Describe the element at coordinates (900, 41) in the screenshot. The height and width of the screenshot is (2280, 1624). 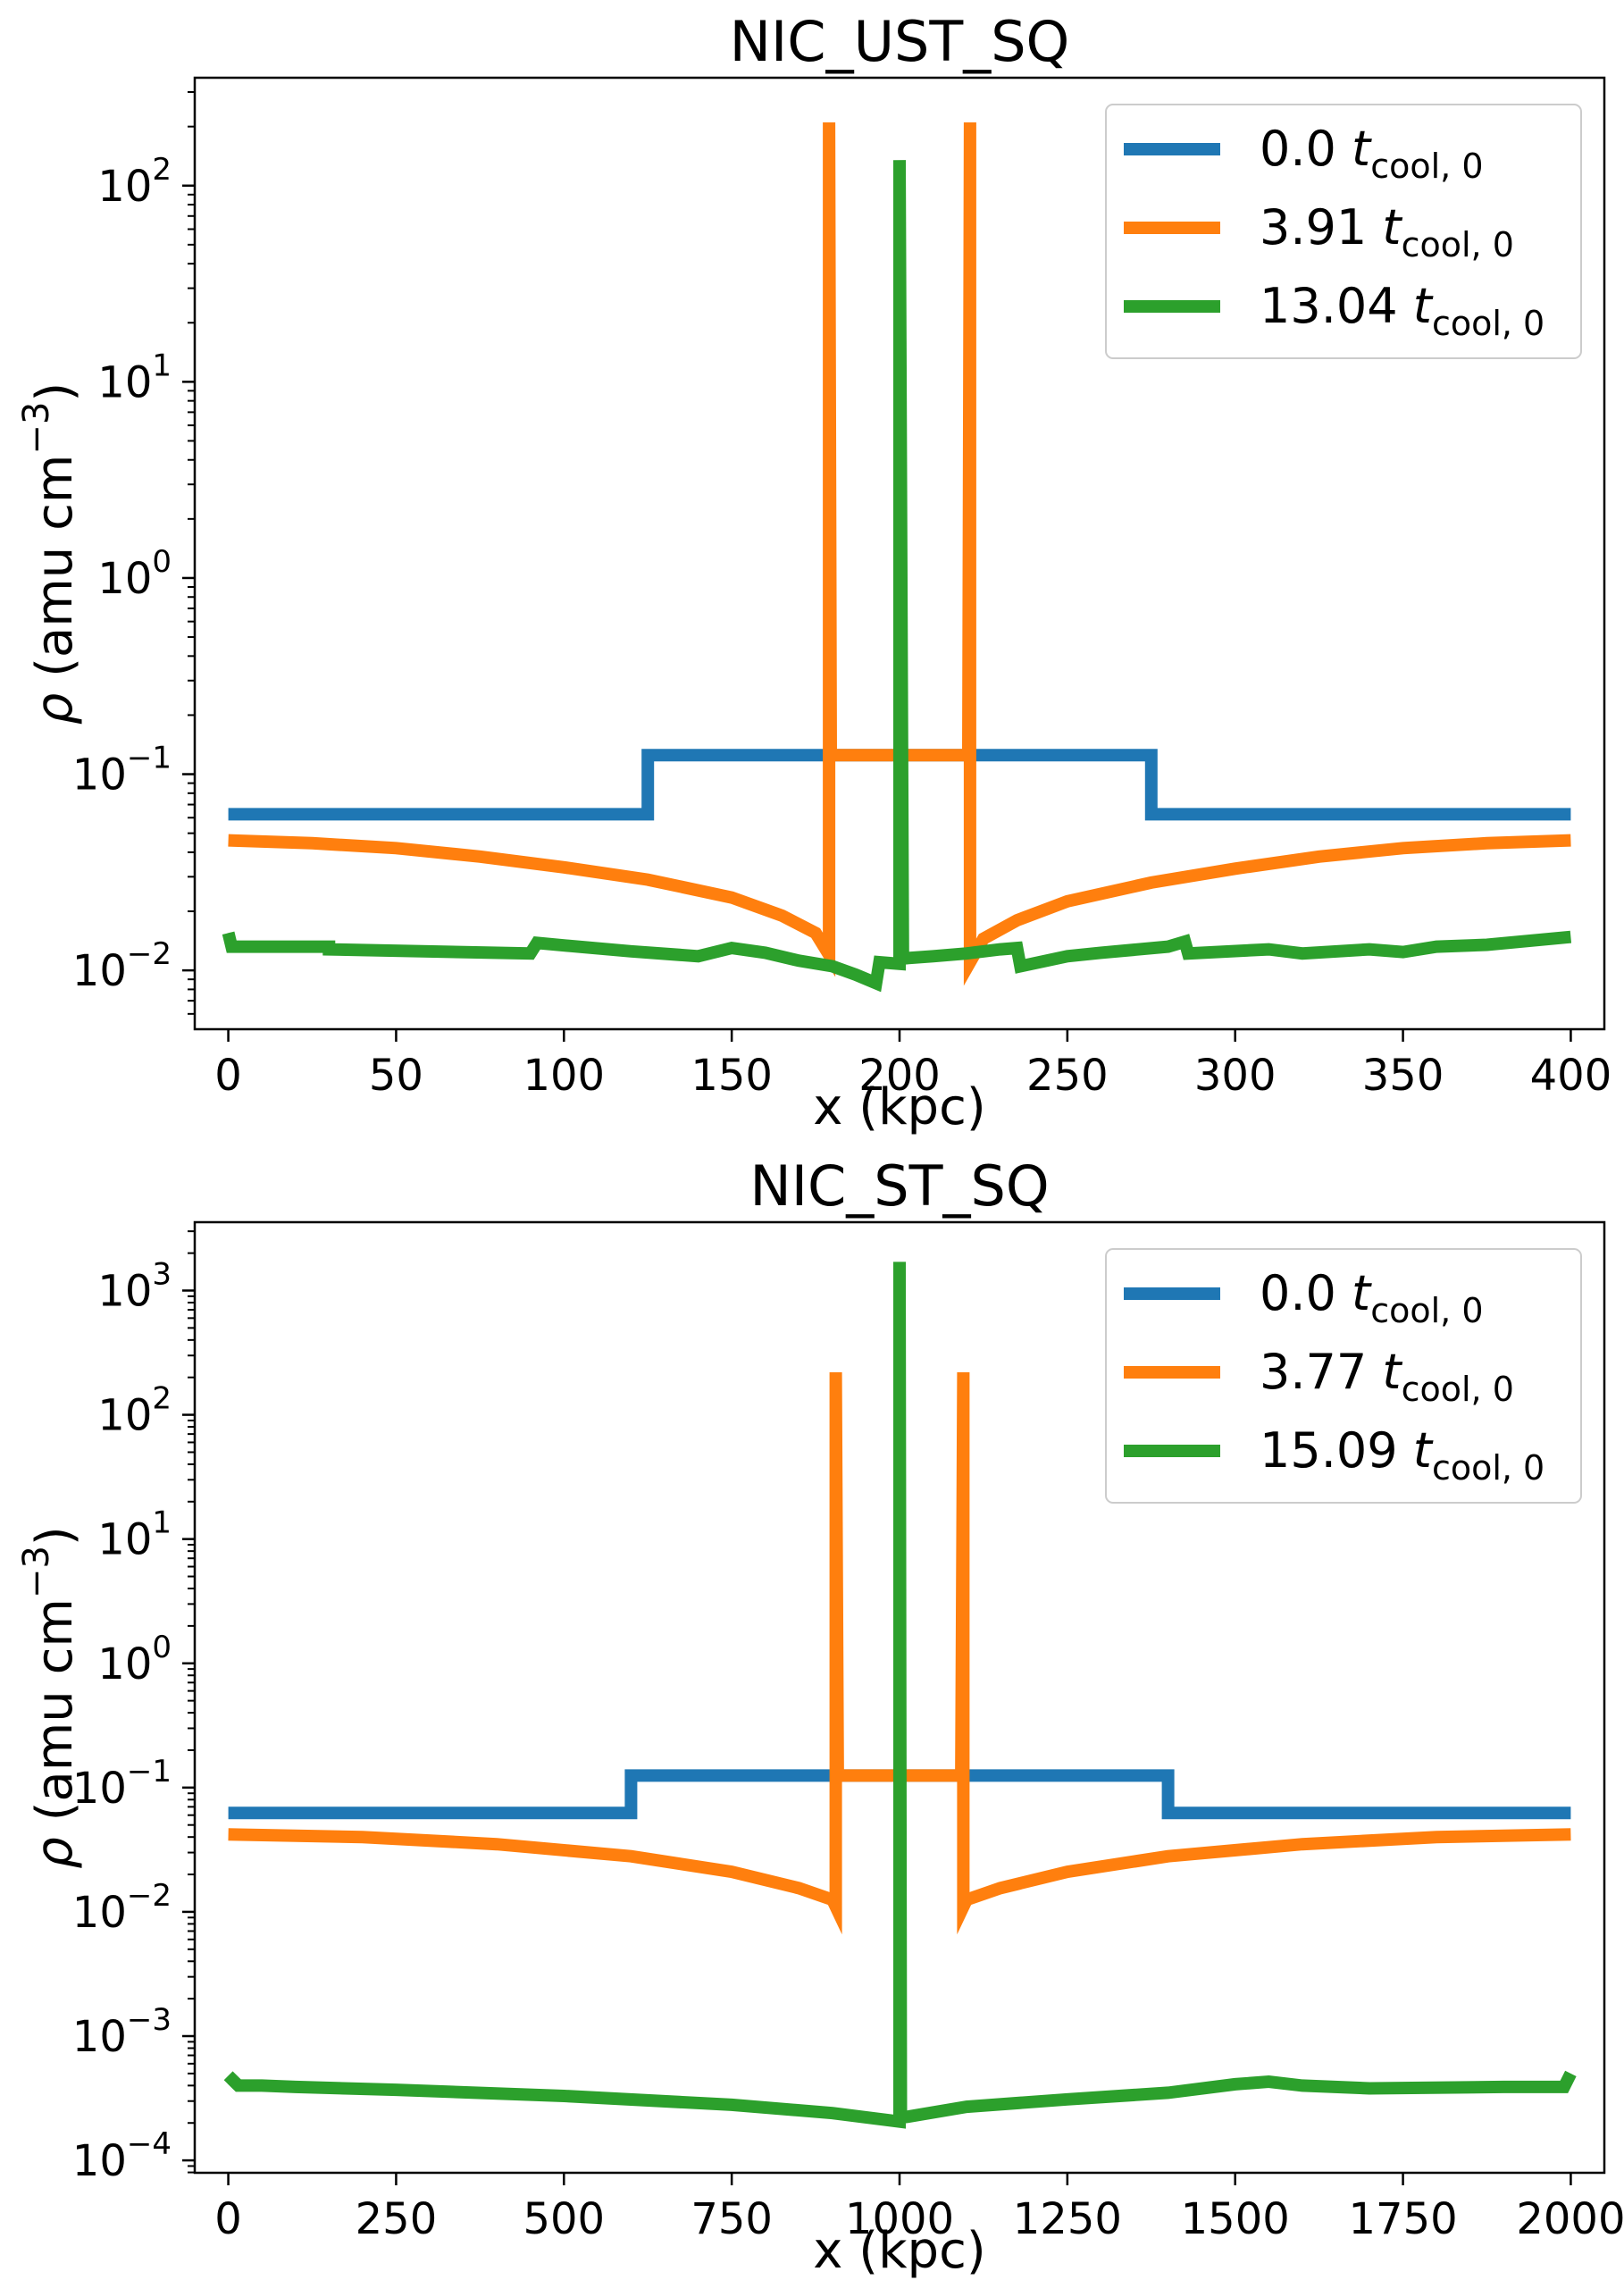
I see `chart-title: NIC_UST_SQ` at that location.